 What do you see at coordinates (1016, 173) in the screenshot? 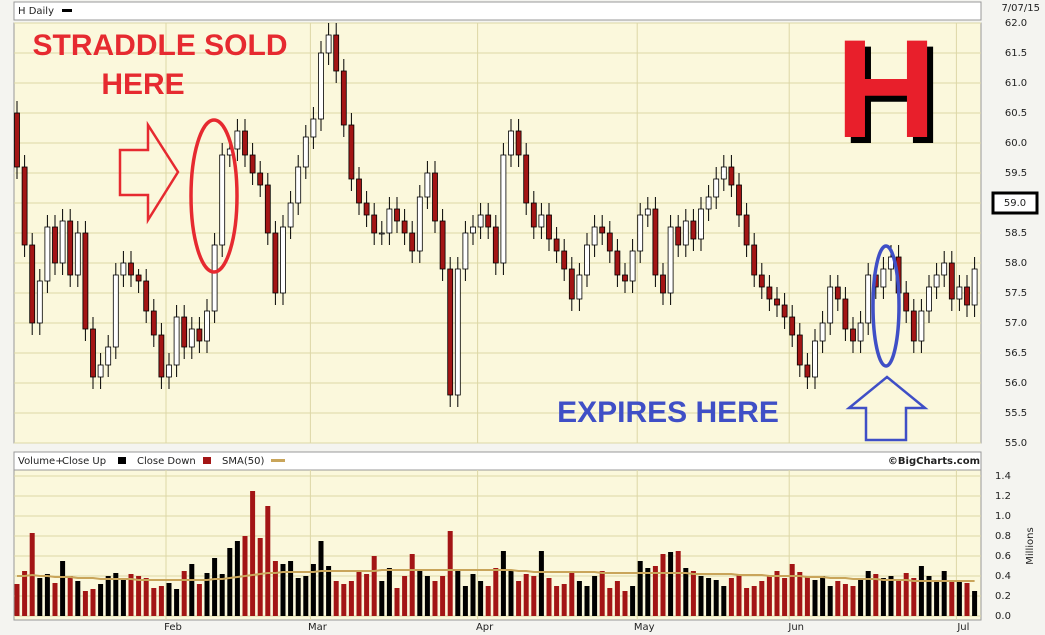
I see `y-tick-label: 59.5` at bounding box center [1016, 173].